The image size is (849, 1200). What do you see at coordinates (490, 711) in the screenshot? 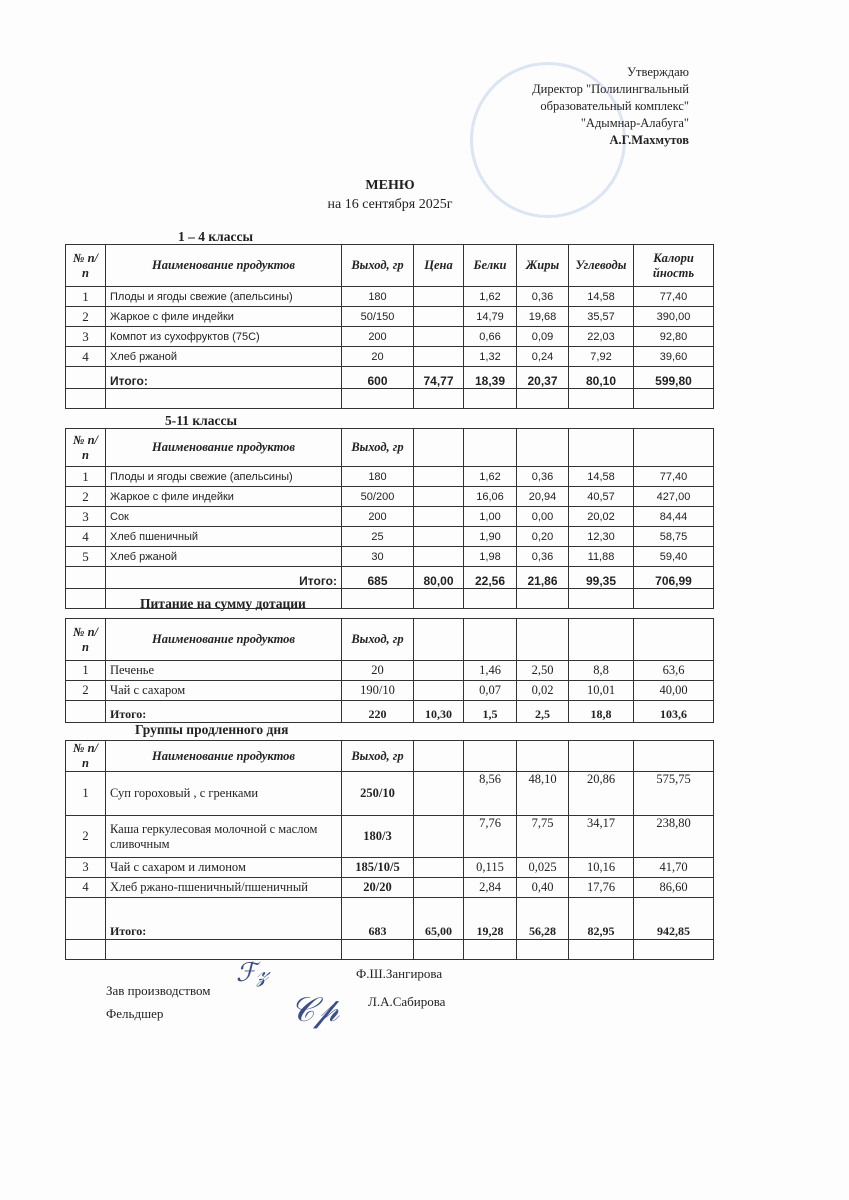
I see `total-value: 1,5` at bounding box center [490, 711].